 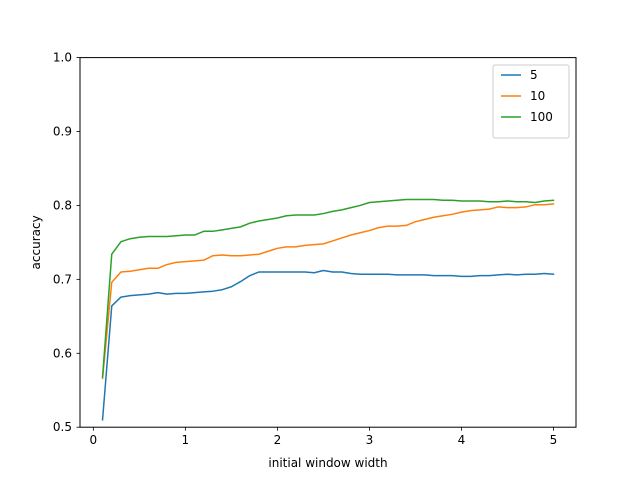 What do you see at coordinates (324, 437) in the screenshot?
I see `x-axis-ticks: 0 1 2 3 4 5` at bounding box center [324, 437].